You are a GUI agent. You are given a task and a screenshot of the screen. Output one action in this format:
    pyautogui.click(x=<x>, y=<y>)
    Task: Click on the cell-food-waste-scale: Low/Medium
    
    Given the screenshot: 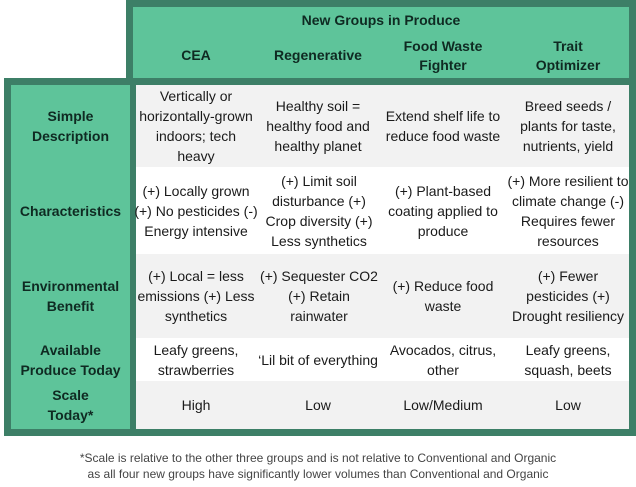 What is the action you would take?
    pyautogui.click(x=443, y=405)
    